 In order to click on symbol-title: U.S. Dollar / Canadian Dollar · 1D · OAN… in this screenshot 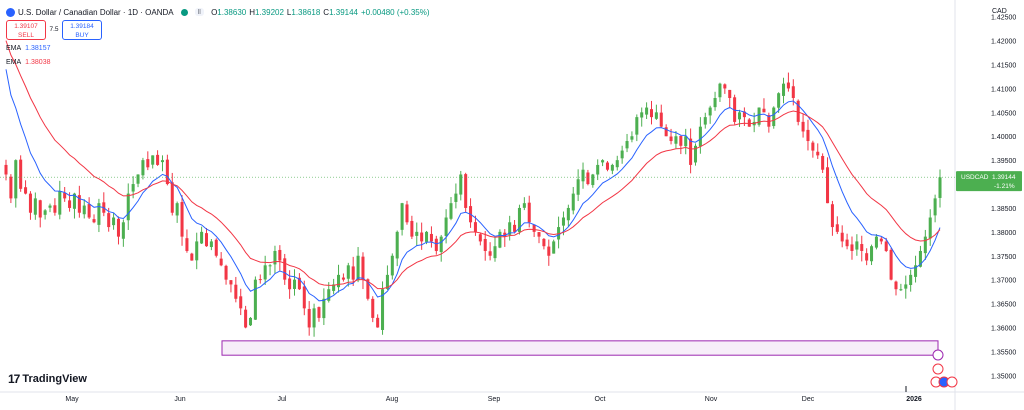, I will do `click(96, 12)`.